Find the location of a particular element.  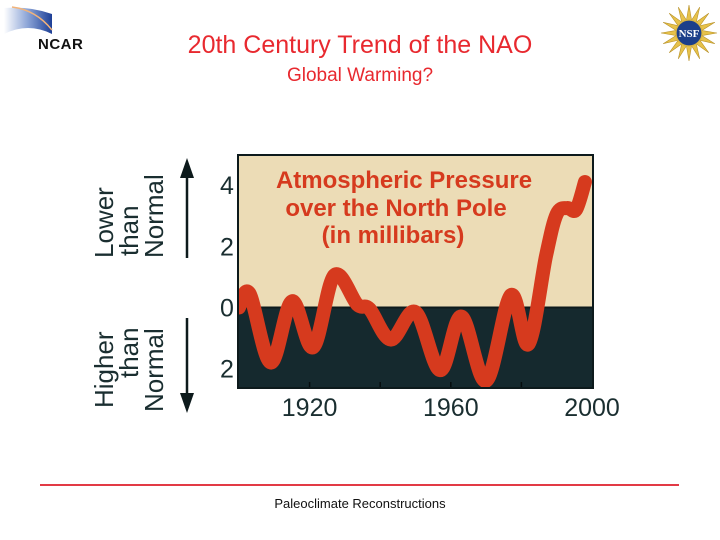

upper-region is located at coordinates (415, 232).